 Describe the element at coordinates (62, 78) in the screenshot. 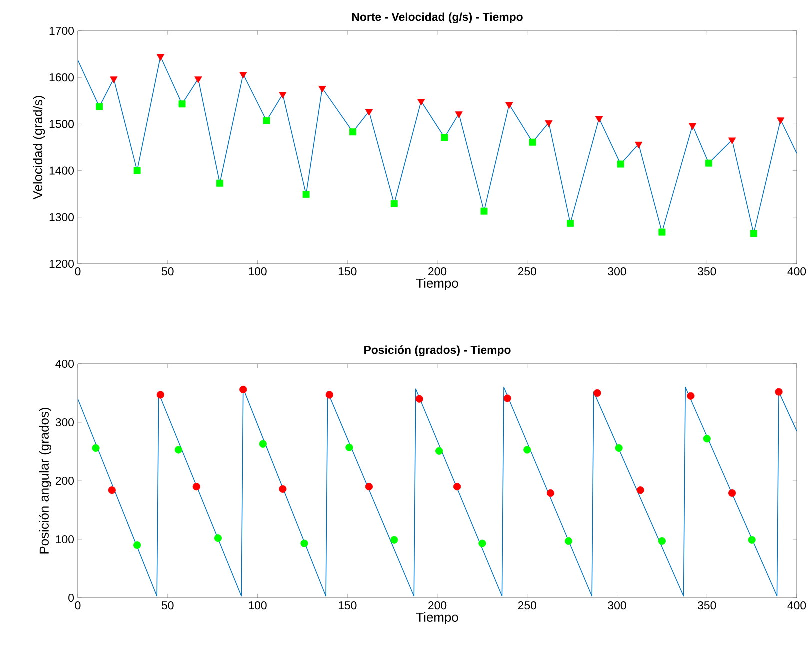

I see `y-tick-label: 1600` at that location.